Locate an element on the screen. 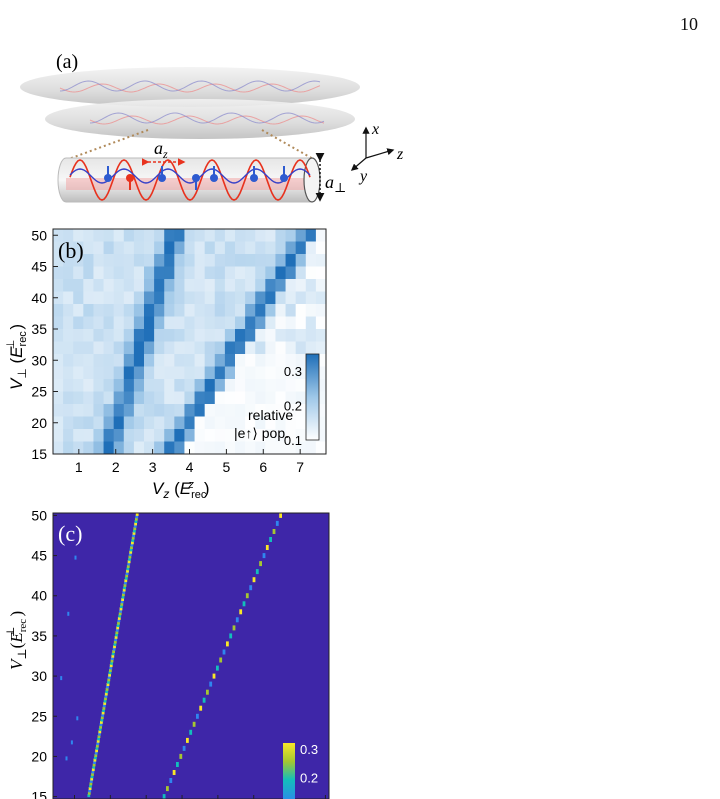 This screenshot has width=720, height=799. panel-b-label: (b) is located at coordinates (71, 250).